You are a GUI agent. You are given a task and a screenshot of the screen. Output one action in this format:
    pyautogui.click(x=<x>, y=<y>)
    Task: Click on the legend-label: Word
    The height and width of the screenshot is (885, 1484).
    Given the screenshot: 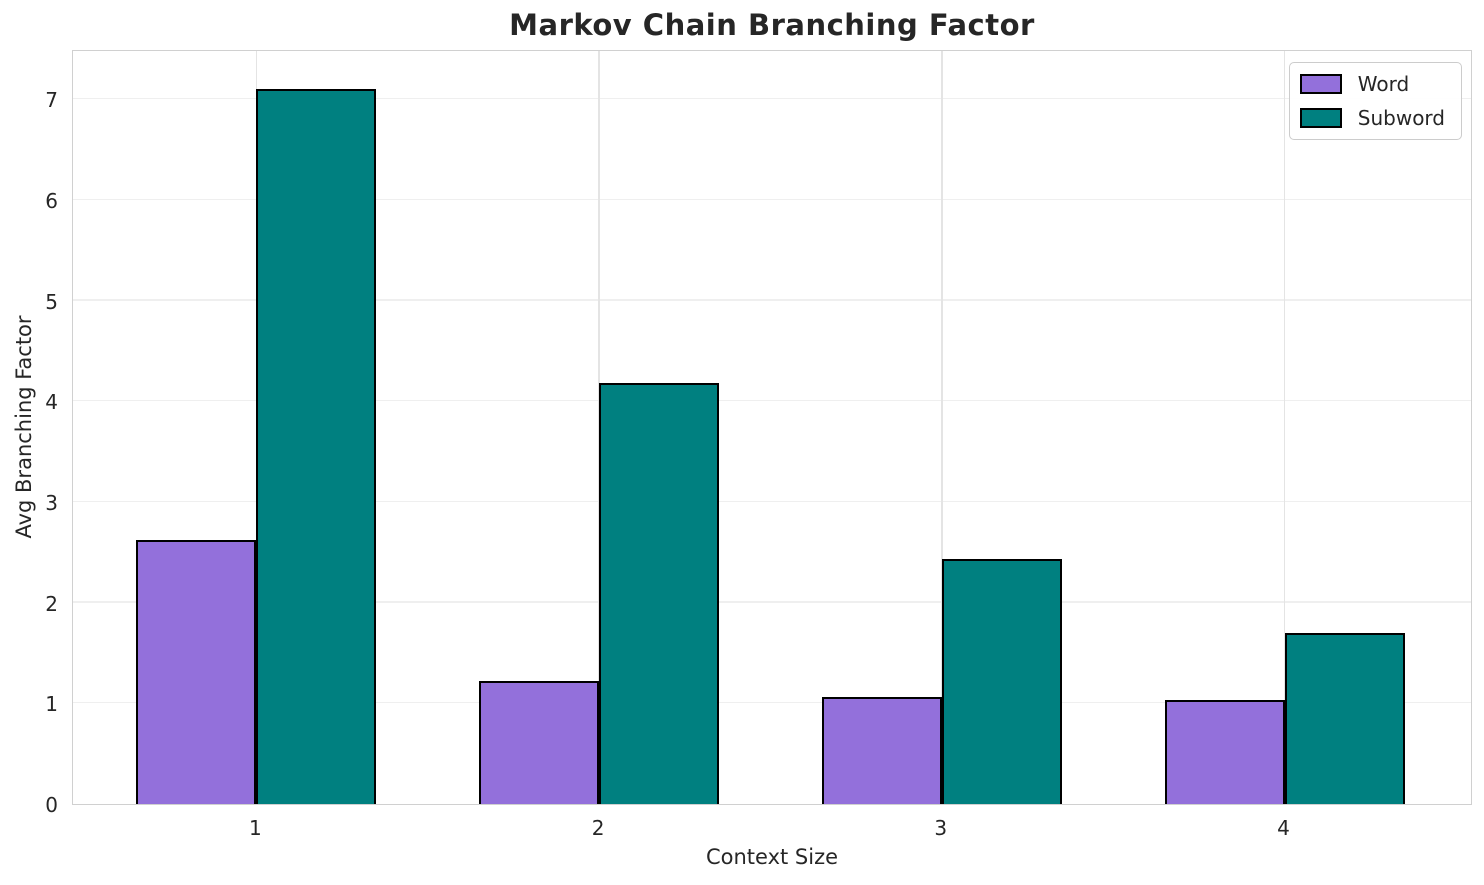 What is the action you would take?
    pyautogui.click(x=1383, y=84)
    